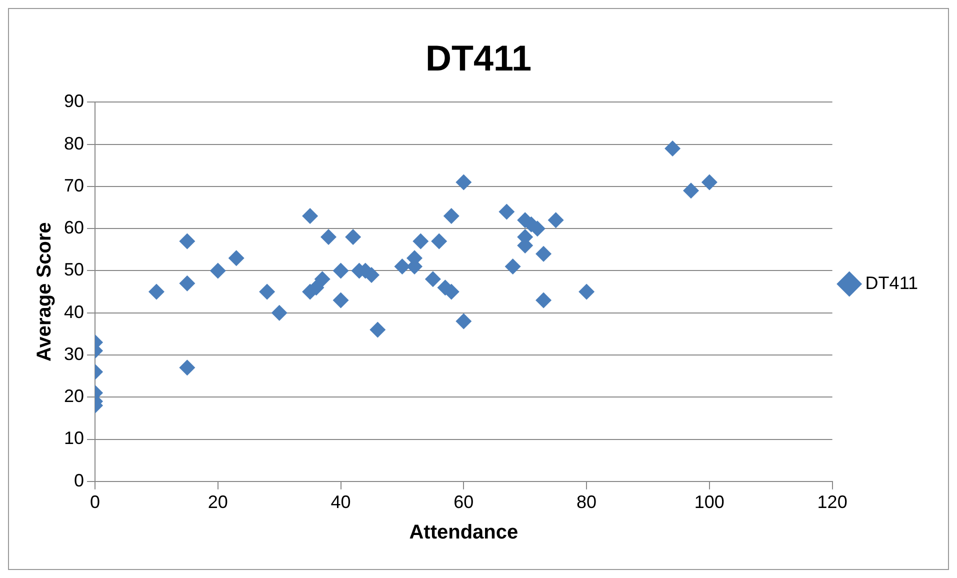 The width and height of the screenshot is (957, 578). Describe the element at coordinates (95, 502) in the screenshot. I see `x-tick-label: 0` at that location.